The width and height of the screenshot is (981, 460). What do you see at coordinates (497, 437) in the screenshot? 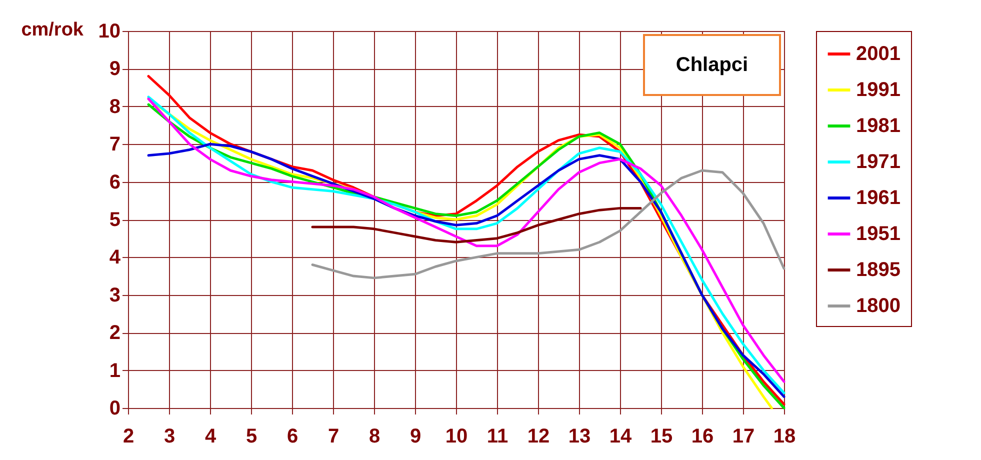
I see `x-tick-label: 11` at bounding box center [497, 437].